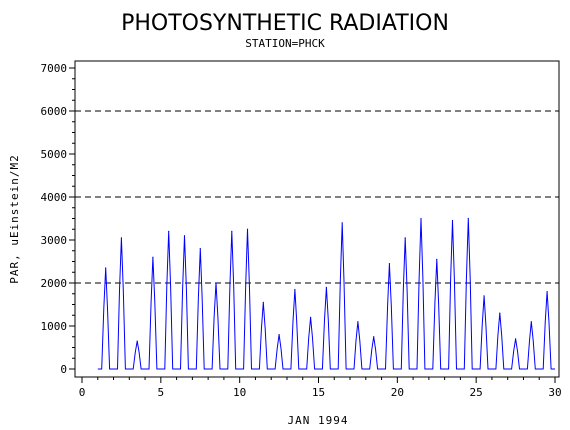 The image size is (570, 430). Describe the element at coordinates (54, 111) in the screenshot. I see `y-tick-label: 6000` at that location.